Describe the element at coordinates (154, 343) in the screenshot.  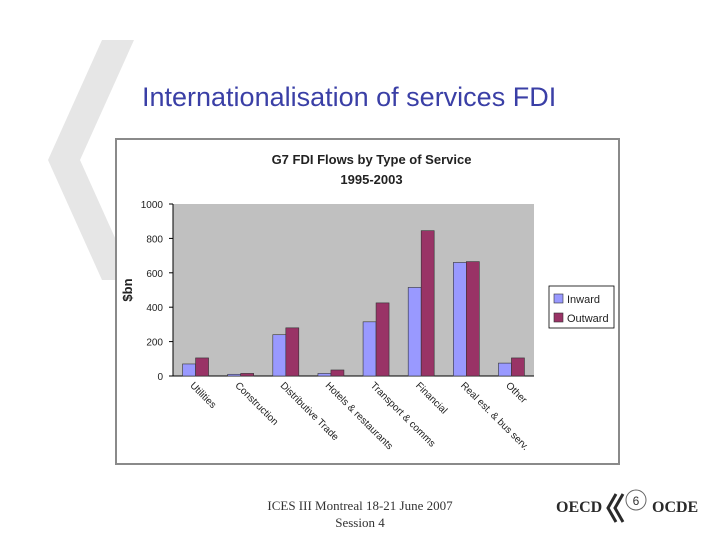
I see `y-tick-label: 200` at that location.